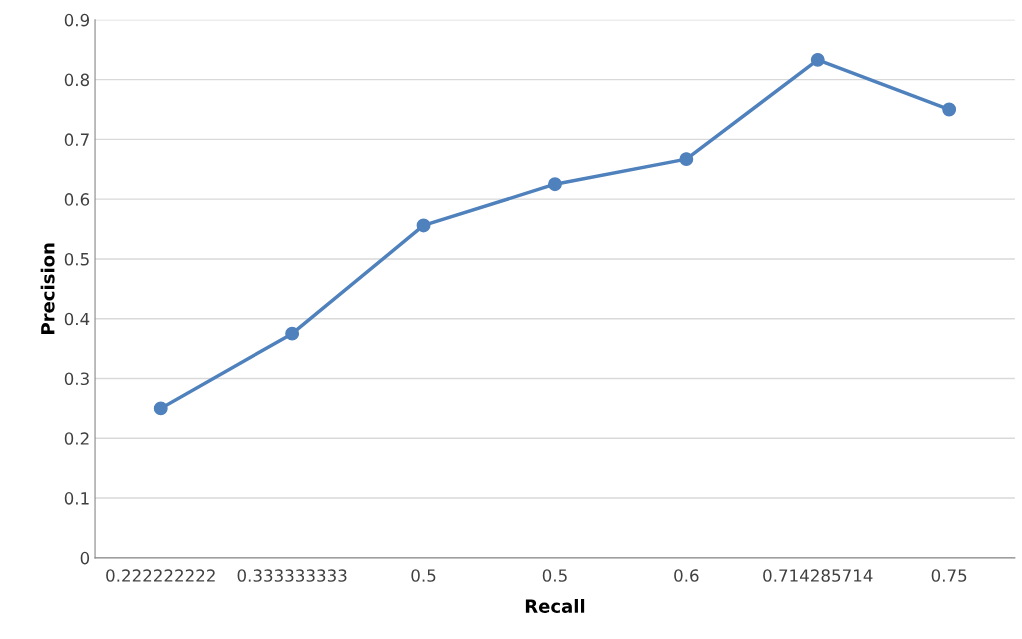  What do you see at coordinates (686, 575) in the screenshot?
I see `x-tick-label: 0.6` at bounding box center [686, 575].